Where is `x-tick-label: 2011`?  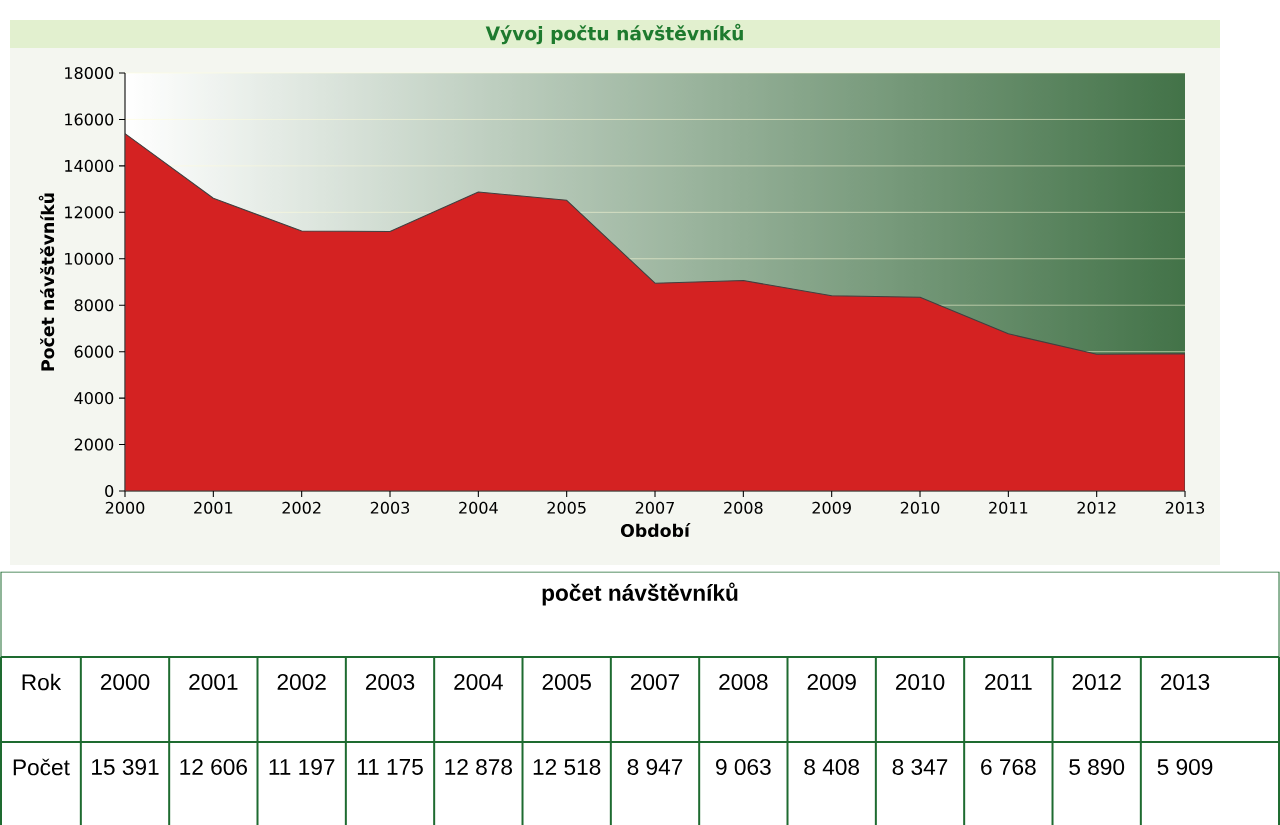
x-tick-label: 2011 is located at coordinates (1008, 507).